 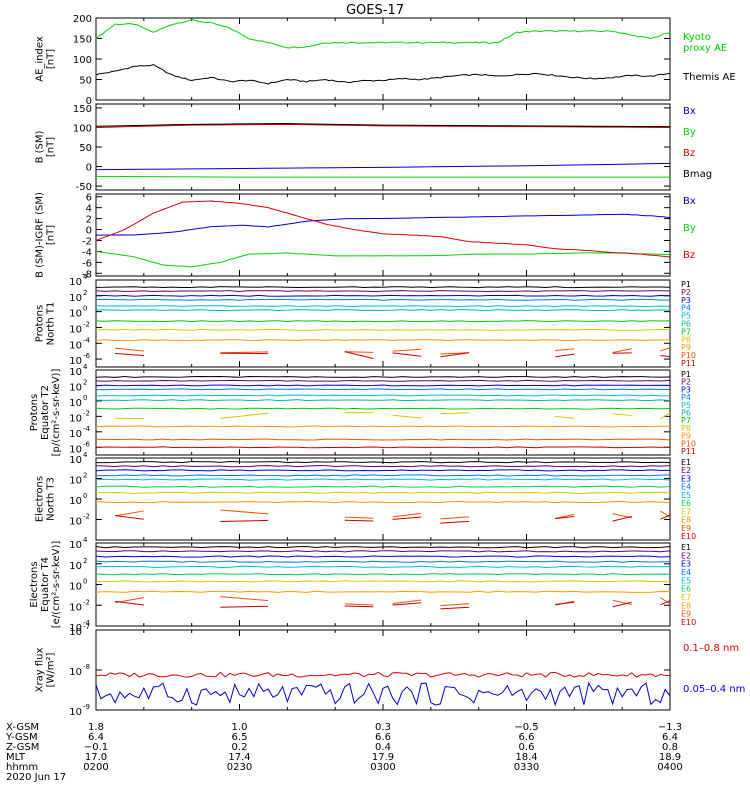 I want to click on plot-title: GOES-17, so click(x=375, y=10).